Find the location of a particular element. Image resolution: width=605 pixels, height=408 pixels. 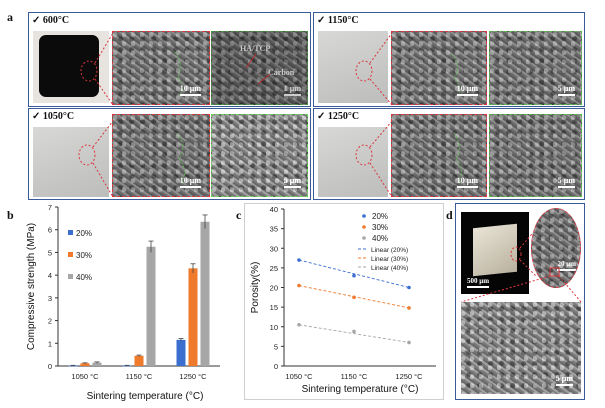

scale-bar-sem-d: 5 μm is located at coordinates (564, 380).